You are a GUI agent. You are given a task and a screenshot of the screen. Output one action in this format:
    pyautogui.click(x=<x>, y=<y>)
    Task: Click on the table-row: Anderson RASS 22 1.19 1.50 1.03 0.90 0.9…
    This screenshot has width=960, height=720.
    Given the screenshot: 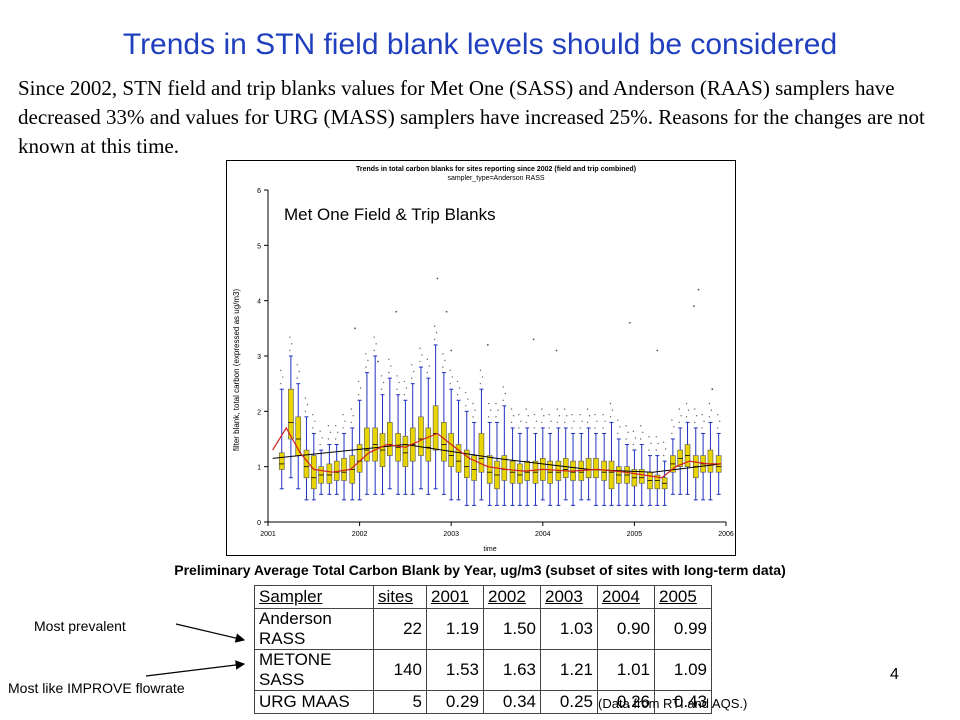 What is the action you would take?
    pyautogui.click(x=483, y=629)
    